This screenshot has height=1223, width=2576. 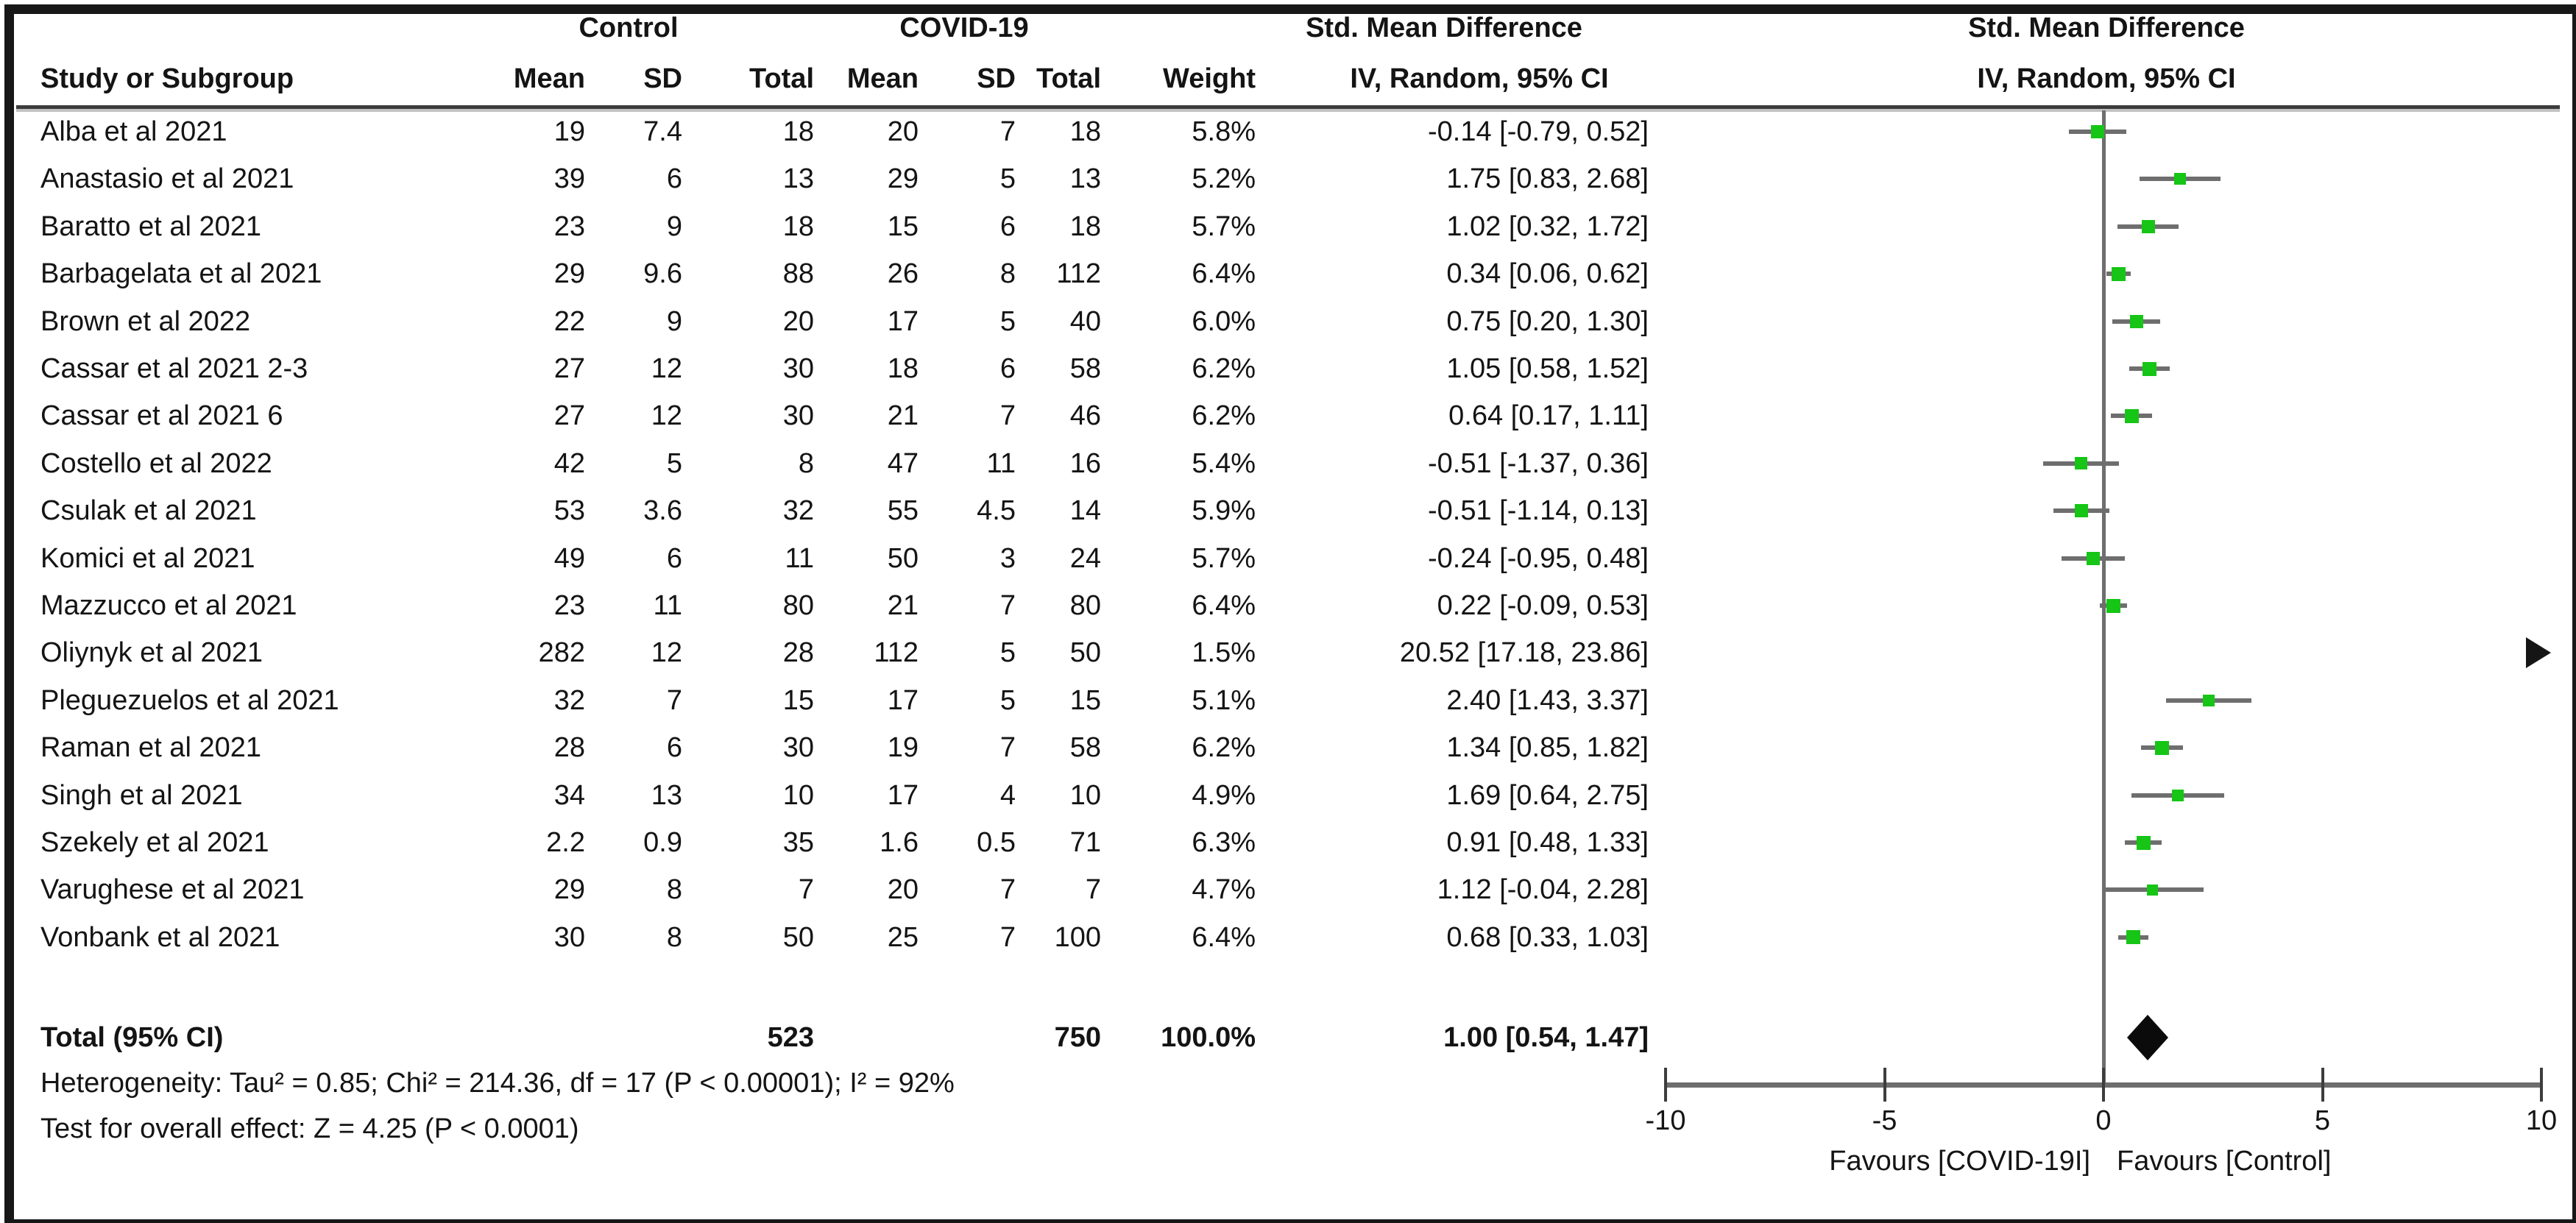 What do you see at coordinates (1209, 78) in the screenshot?
I see `column-header-weight: Weight` at bounding box center [1209, 78].